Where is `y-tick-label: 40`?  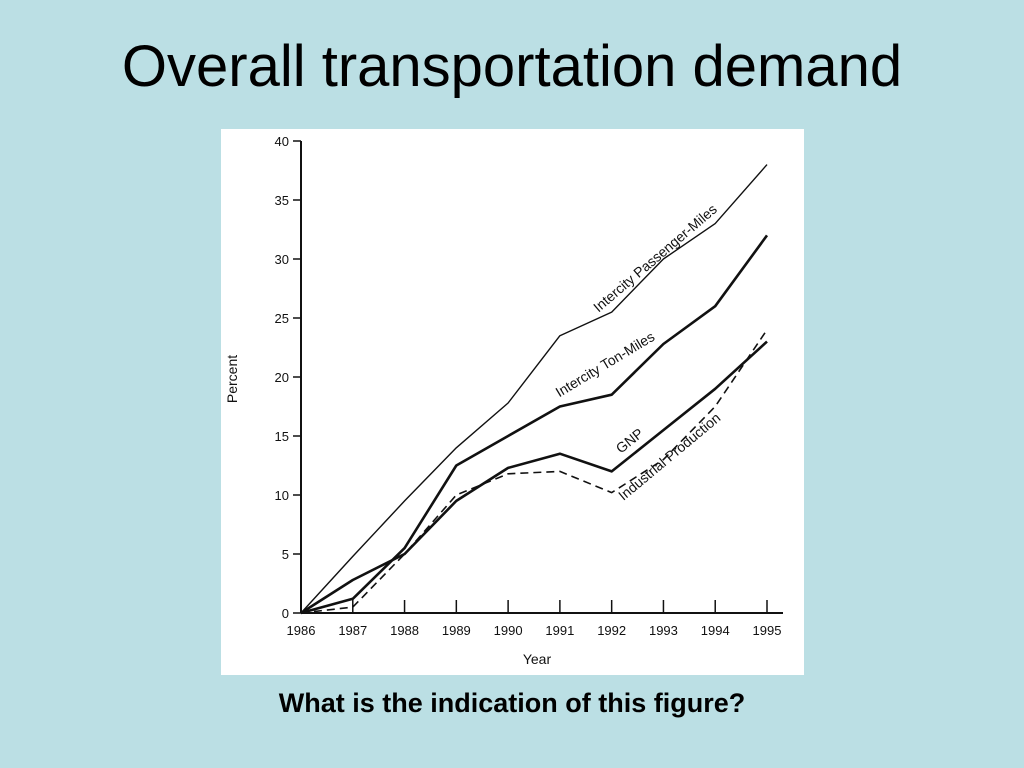 y-tick-label: 40 is located at coordinates (282, 141).